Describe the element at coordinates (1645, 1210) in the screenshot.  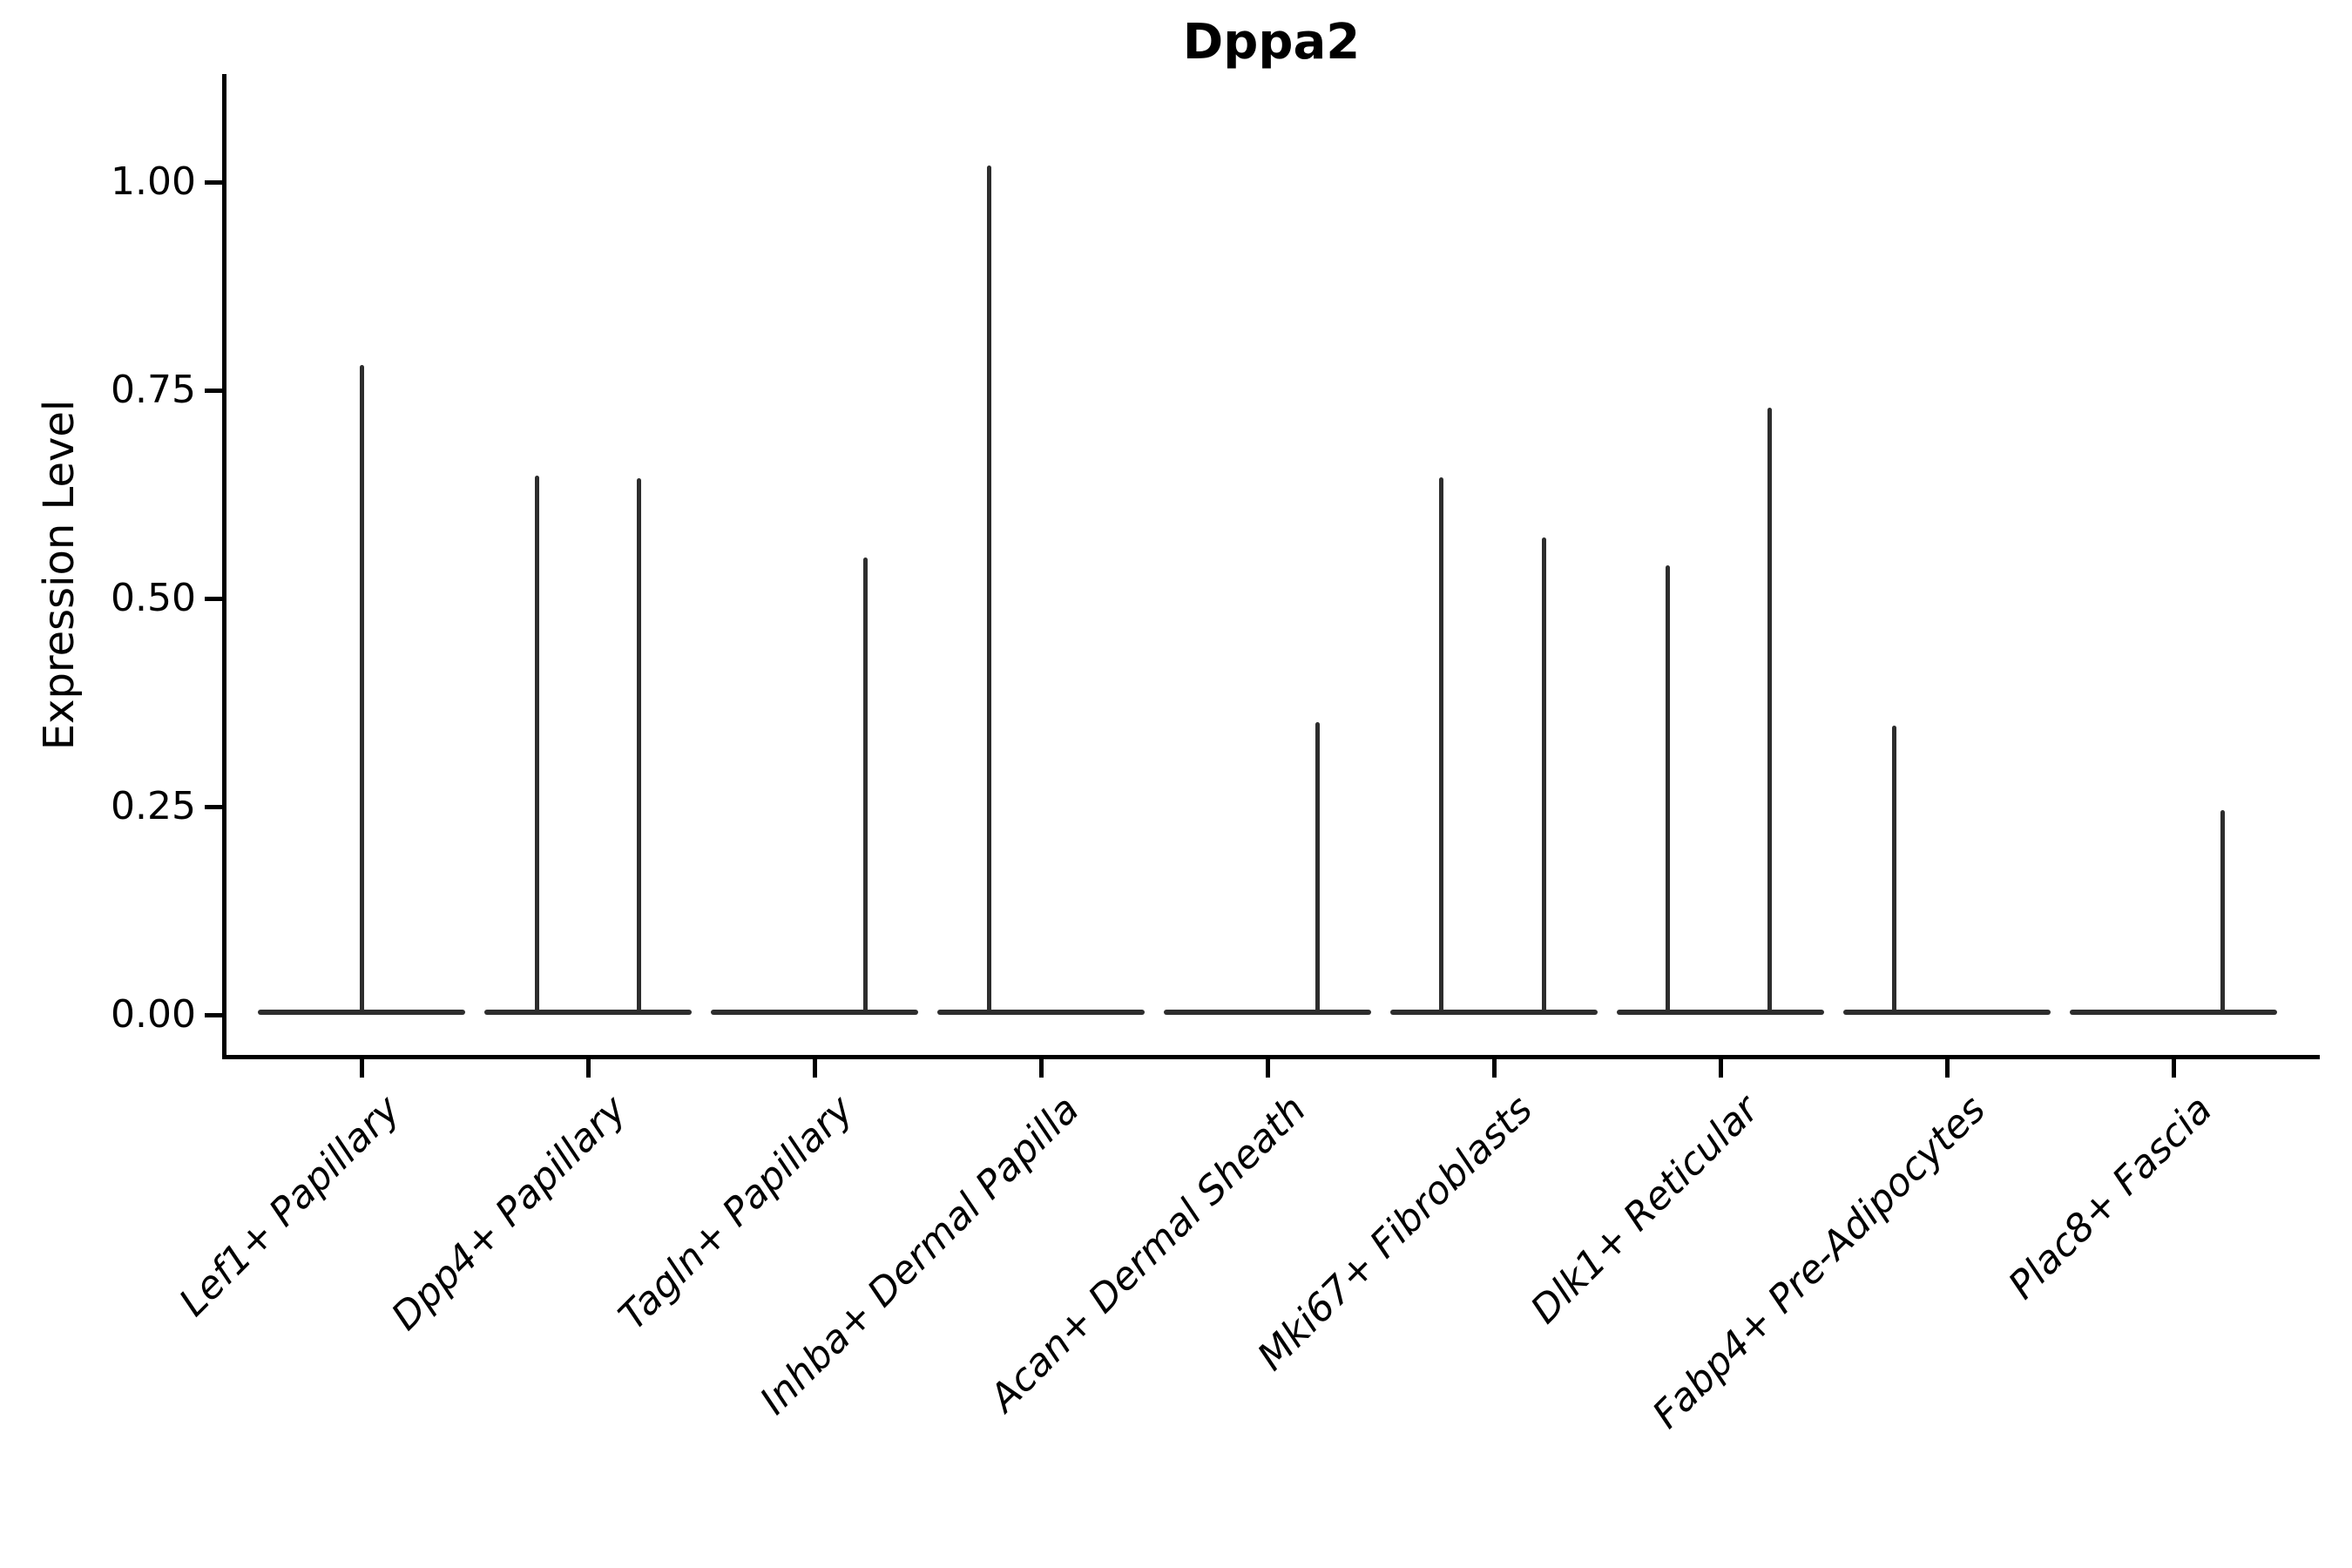
I see `x-tick-label: Dlk1+ Reticular` at that location.